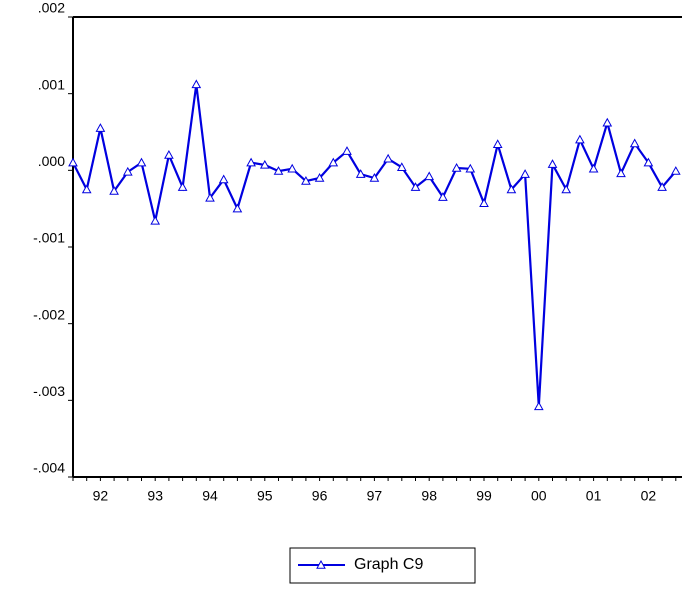 This screenshot has height=593, width=682. Describe the element at coordinates (49, 238) in the screenshot. I see `y-tick-label: -.001` at that location.